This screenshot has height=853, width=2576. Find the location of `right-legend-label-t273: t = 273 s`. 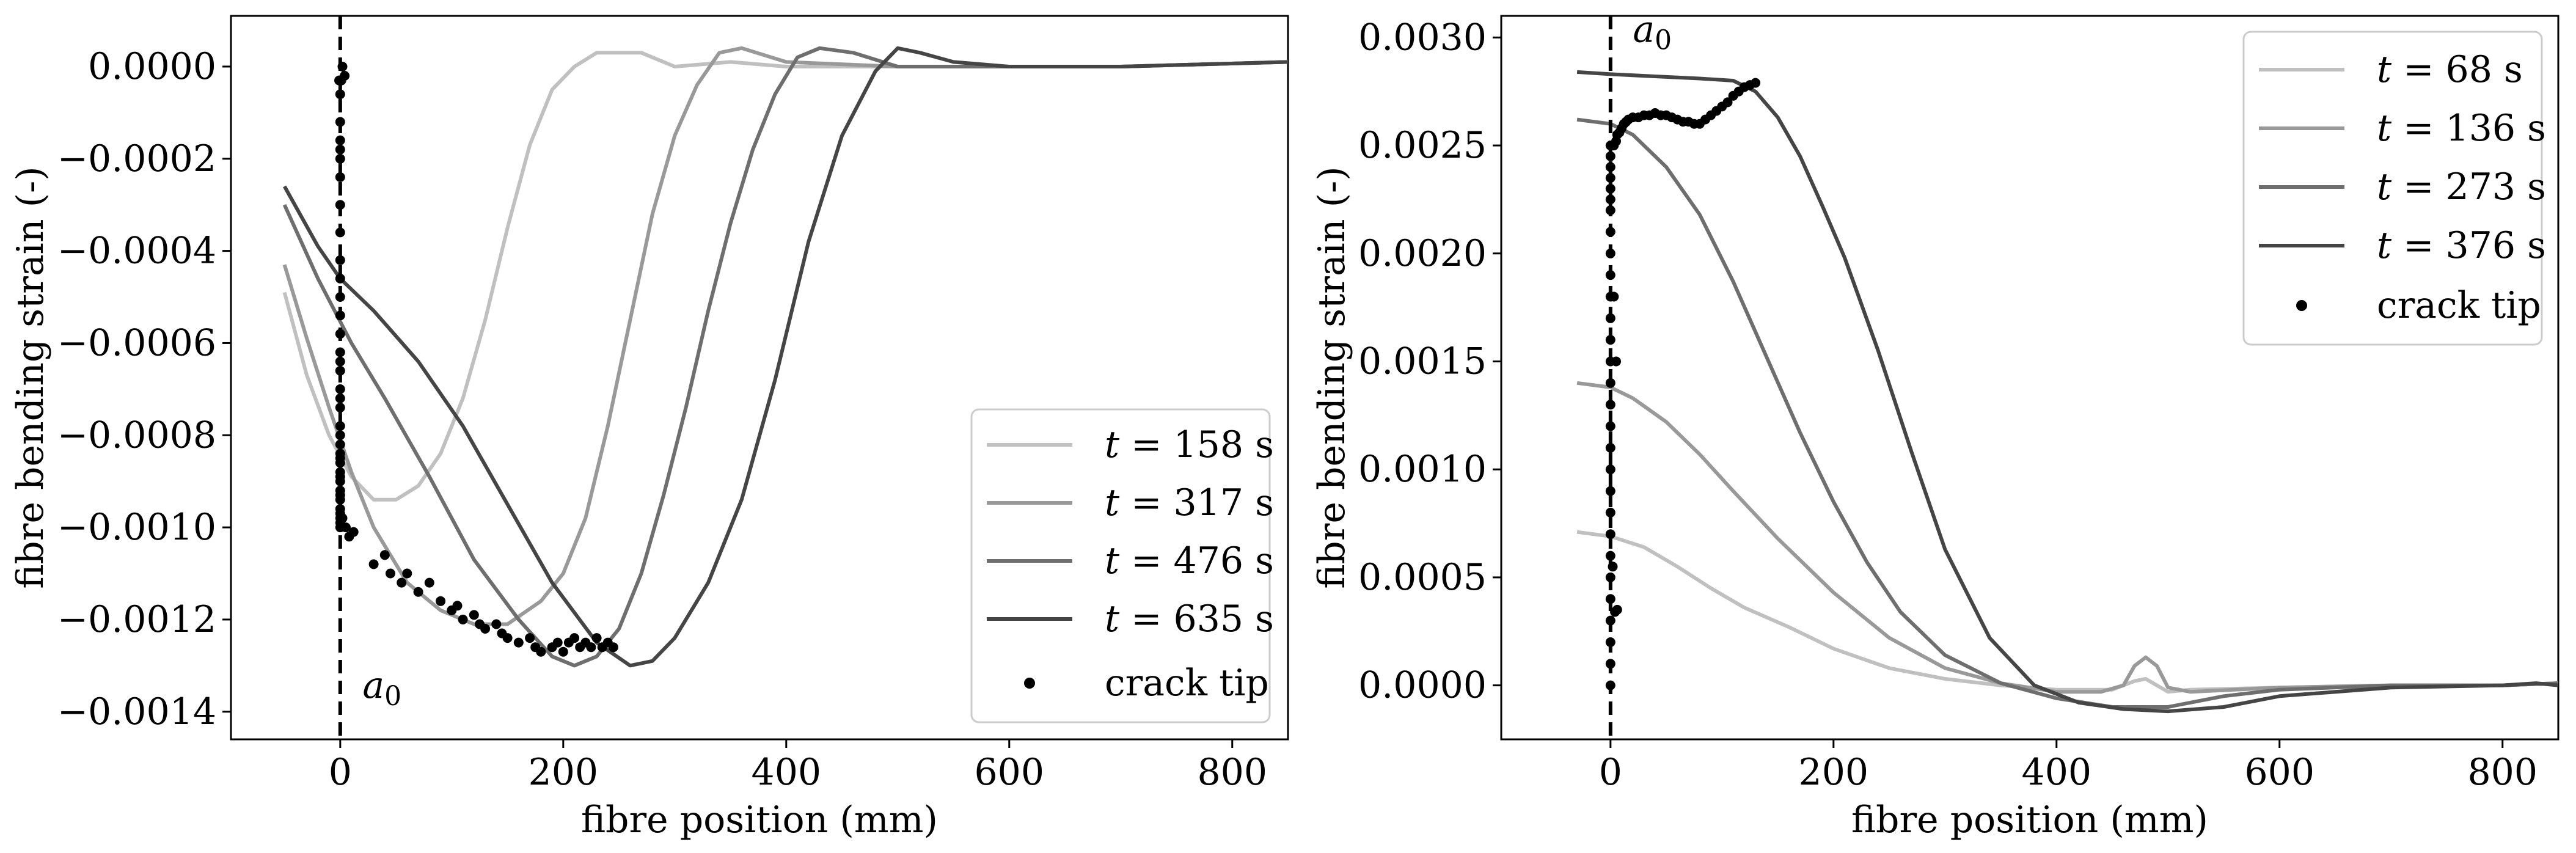

right-legend-label-t273: t = 273 s is located at coordinates (2461, 187).